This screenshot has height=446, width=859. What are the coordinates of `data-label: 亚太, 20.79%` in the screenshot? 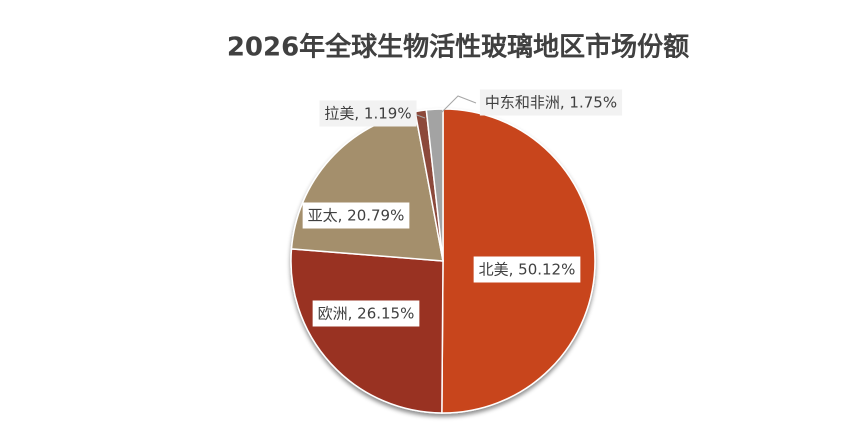 It's located at (356, 216).